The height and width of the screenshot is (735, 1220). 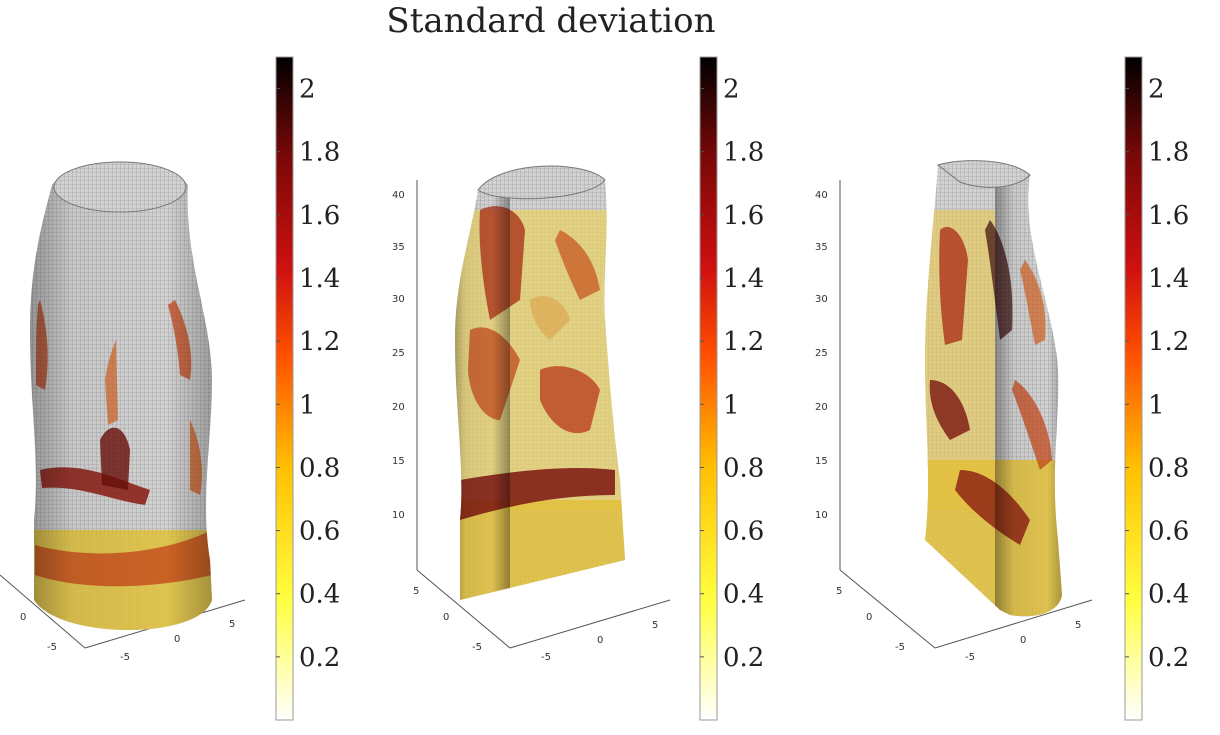 I want to click on colorbar-3-tick-label: 1.8, so click(x=1168, y=153).